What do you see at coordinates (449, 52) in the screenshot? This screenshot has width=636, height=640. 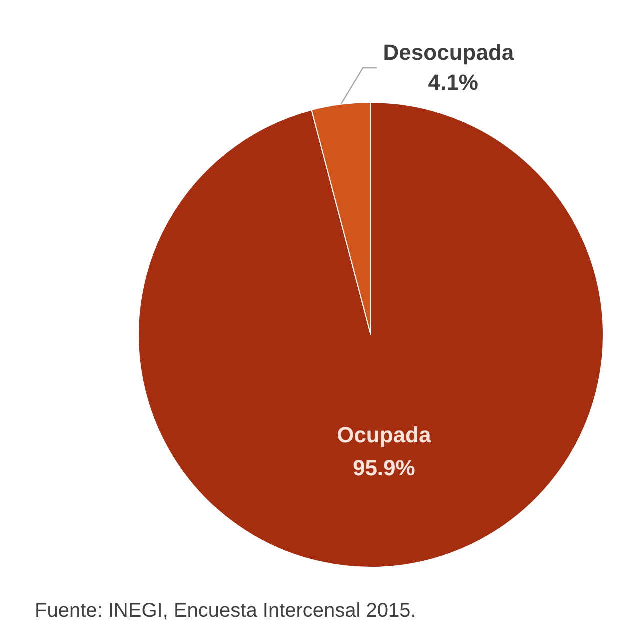 I see `slice-label: Desocupada` at bounding box center [449, 52].